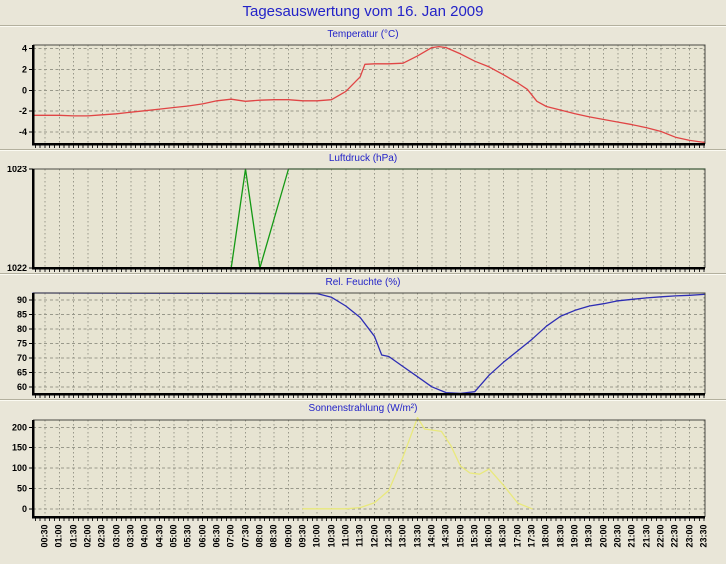  Describe the element at coordinates (24, 70) in the screenshot. I see `y-axis-tick-label: 2` at that location.